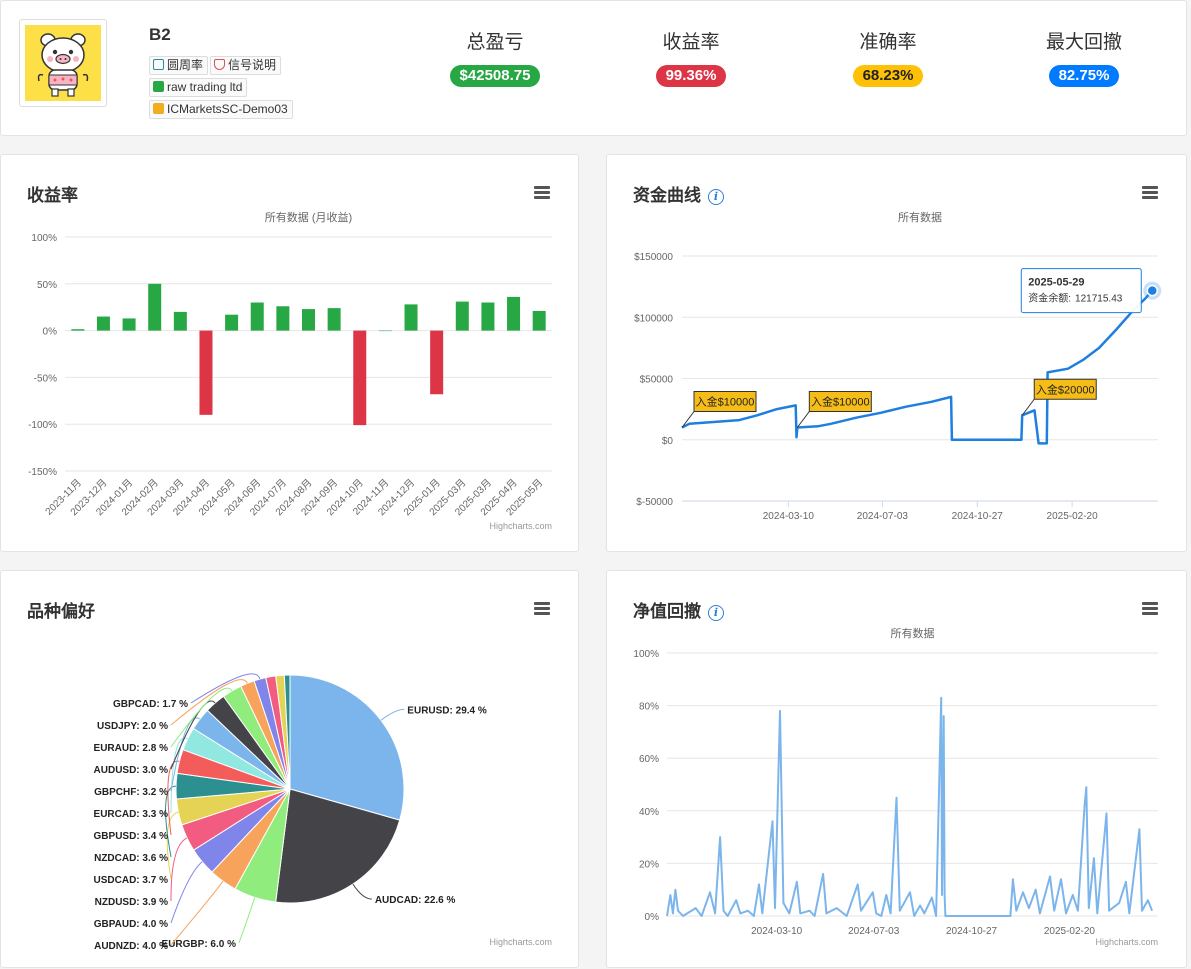 This screenshot has height=969, width=1191. What do you see at coordinates (63, 63) in the screenshot?
I see `account-avatar` at bounding box center [63, 63].